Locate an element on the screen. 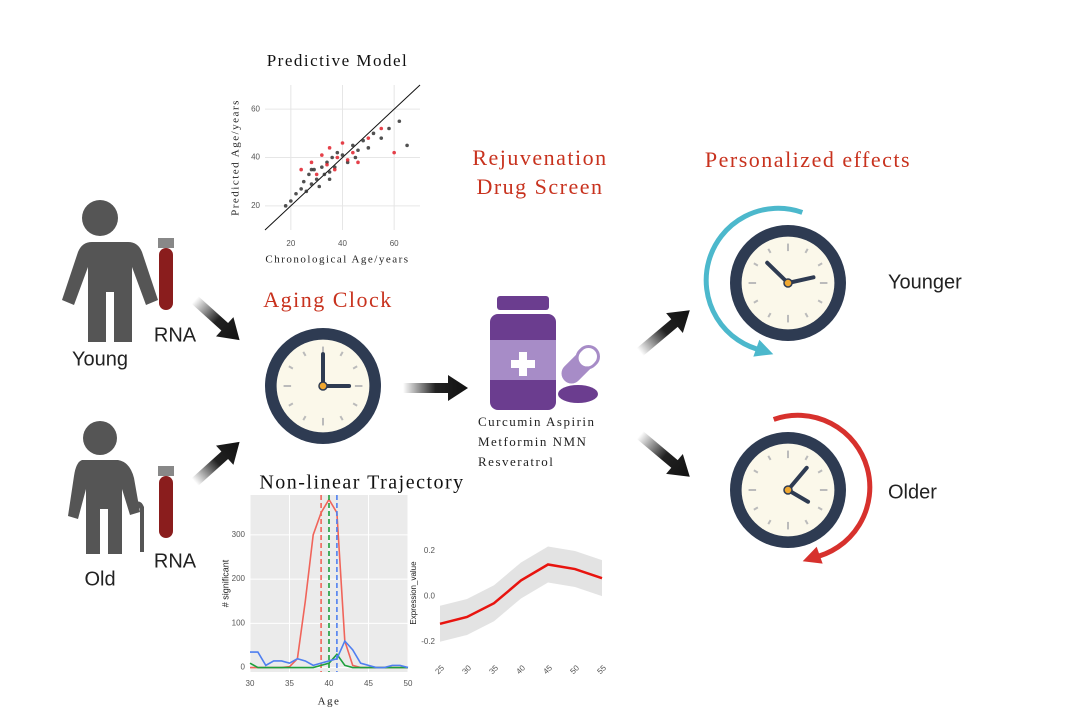 The width and height of the screenshot is (1080, 720). drug-screen-title: Drug Screen is located at coordinates (539, 186).